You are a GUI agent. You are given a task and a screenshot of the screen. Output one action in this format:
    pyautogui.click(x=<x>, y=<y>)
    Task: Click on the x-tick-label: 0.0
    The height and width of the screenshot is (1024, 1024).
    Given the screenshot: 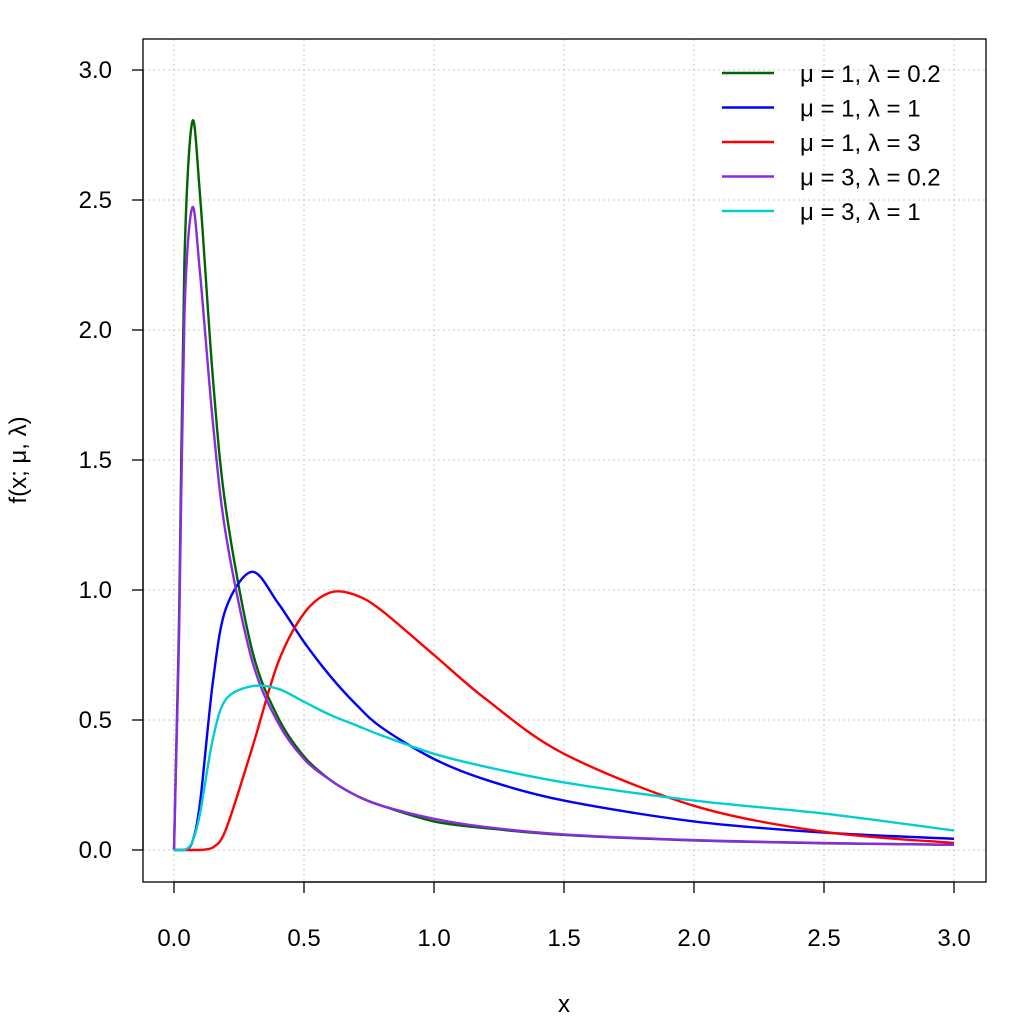 What is the action you would take?
    pyautogui.click(x=173, y=938)
    